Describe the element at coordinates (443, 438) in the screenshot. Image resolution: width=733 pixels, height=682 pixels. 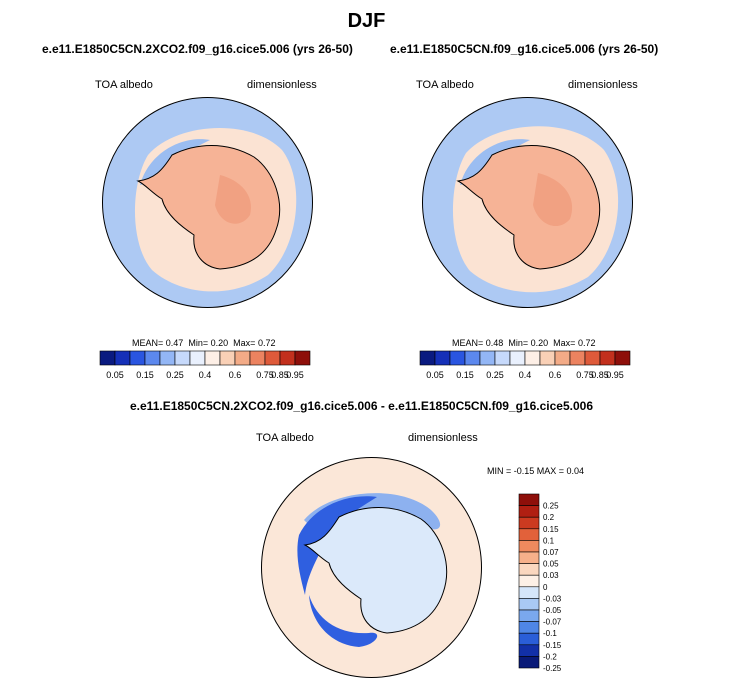
I see `diff-units-label: dimensionless` at that location.